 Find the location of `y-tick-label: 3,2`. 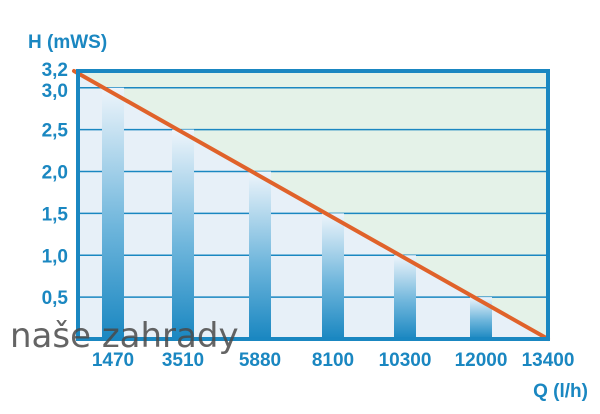

y-tick-label: 3,2 is located at coordinates (55, 70).